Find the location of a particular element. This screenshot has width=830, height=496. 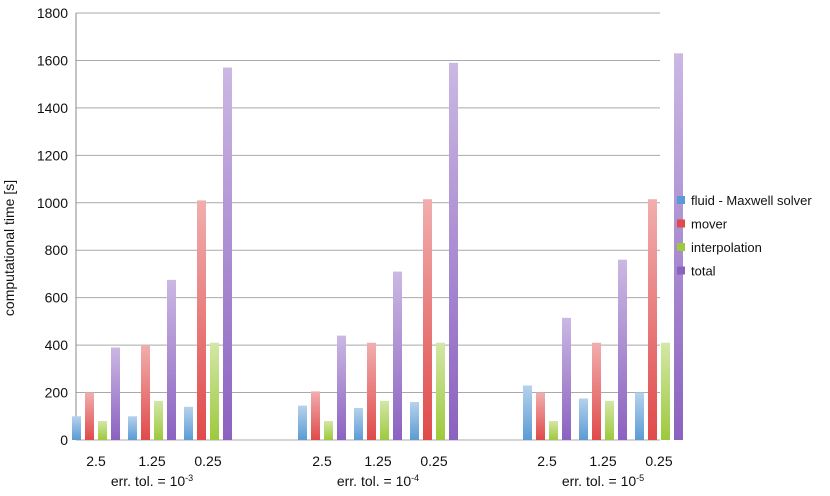

y-tick-label: 200 is located at coordinates (57, 393).